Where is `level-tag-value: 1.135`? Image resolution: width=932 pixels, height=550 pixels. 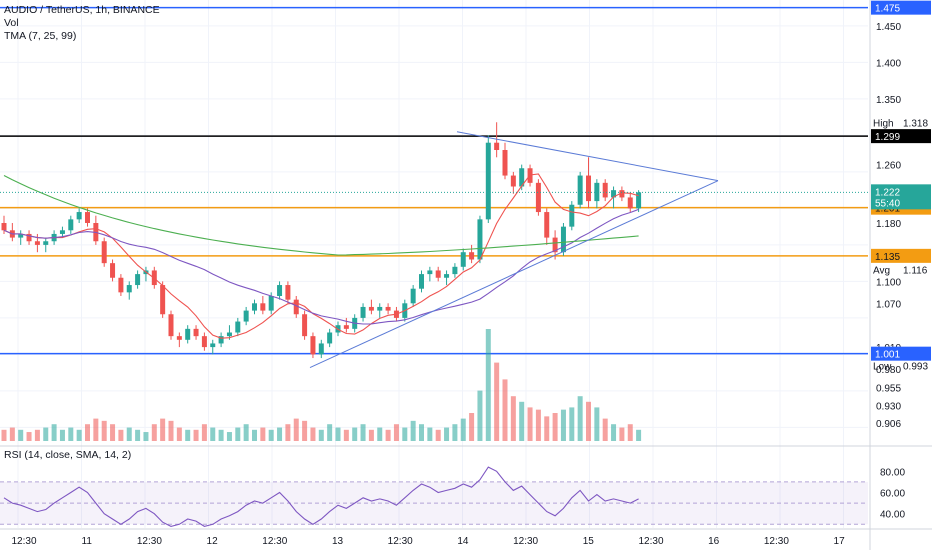 level-tag-value: 1.135 is located at coordinates (887, 257).